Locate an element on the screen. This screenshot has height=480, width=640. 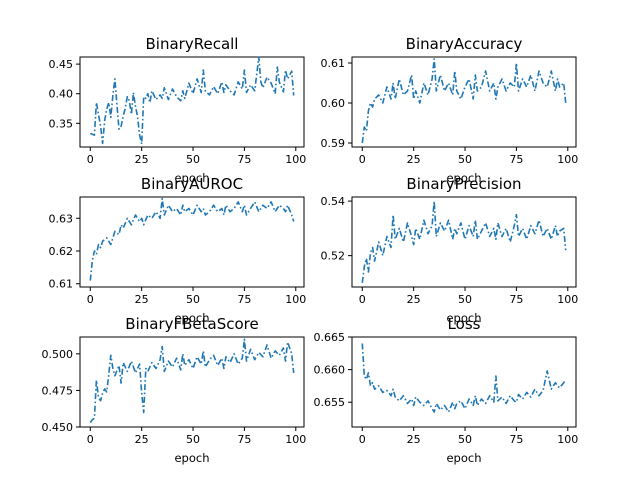
y-tick-label: 0.60 is located at coordinates (333, 103).